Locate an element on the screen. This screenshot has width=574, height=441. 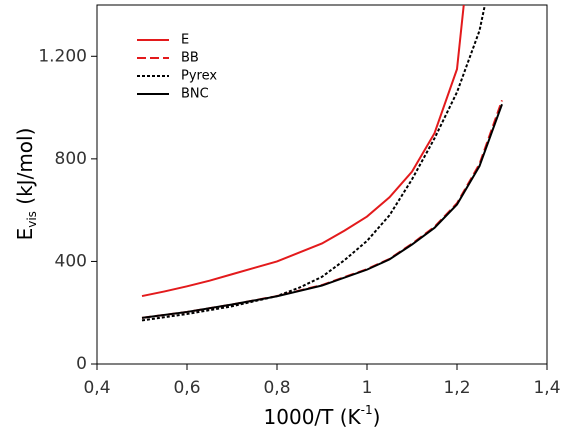
x-tick-label: 0,6 is located at coordinates (186, 388).